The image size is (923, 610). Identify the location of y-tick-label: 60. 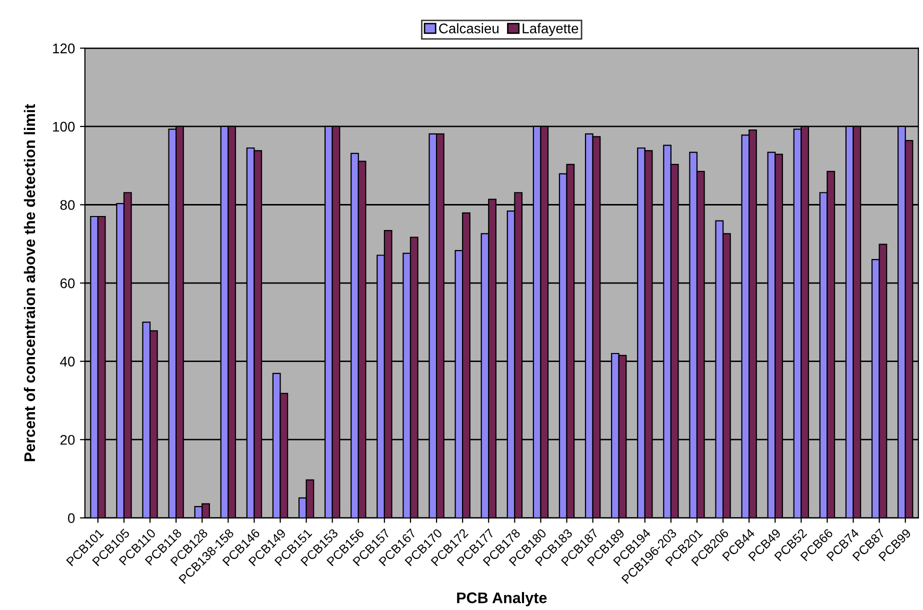
(67, 283).